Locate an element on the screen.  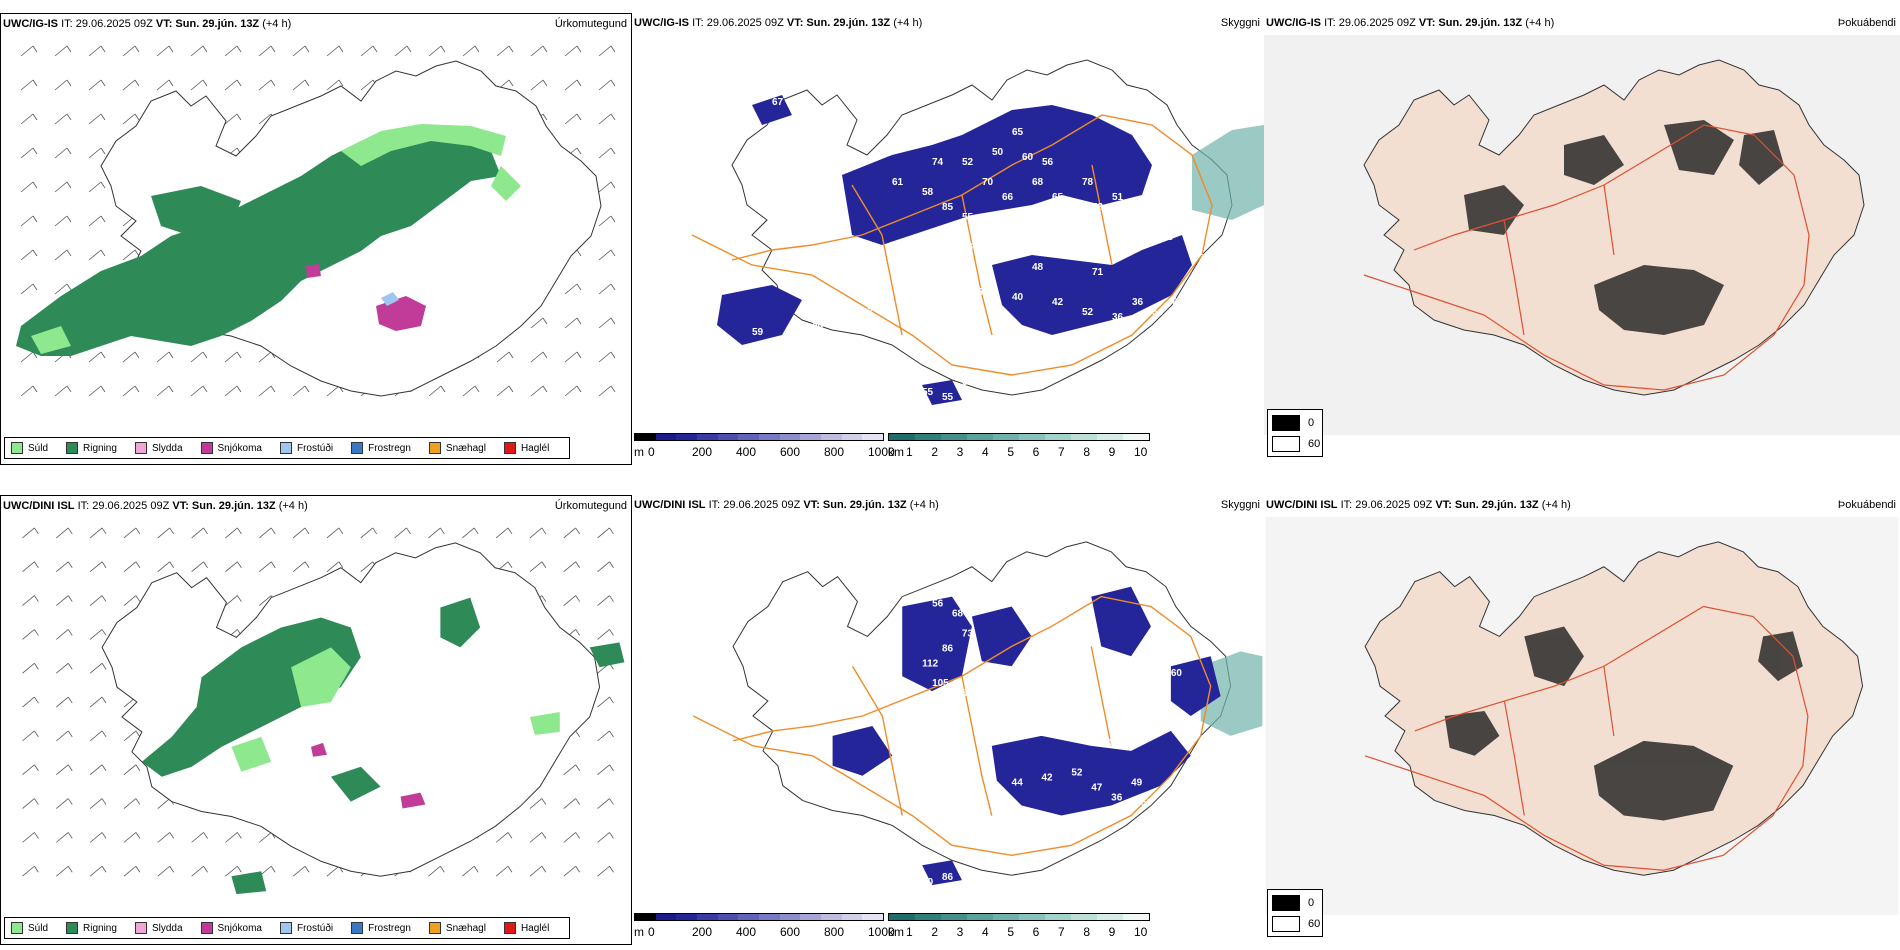
cloud-base-value: 48 is located at coordinates (1038, 267).